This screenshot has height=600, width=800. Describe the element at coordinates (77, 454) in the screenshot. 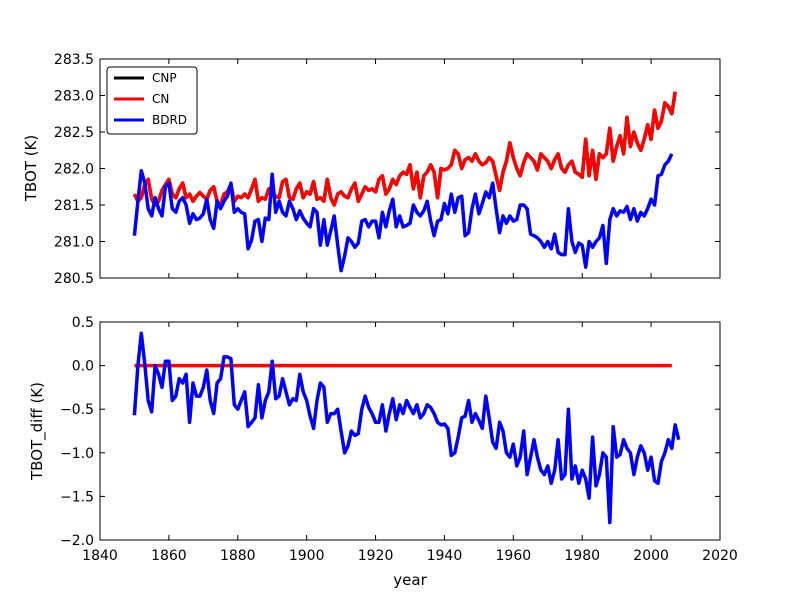

I see `bottom-y-tick-label: −1.0` at that location.